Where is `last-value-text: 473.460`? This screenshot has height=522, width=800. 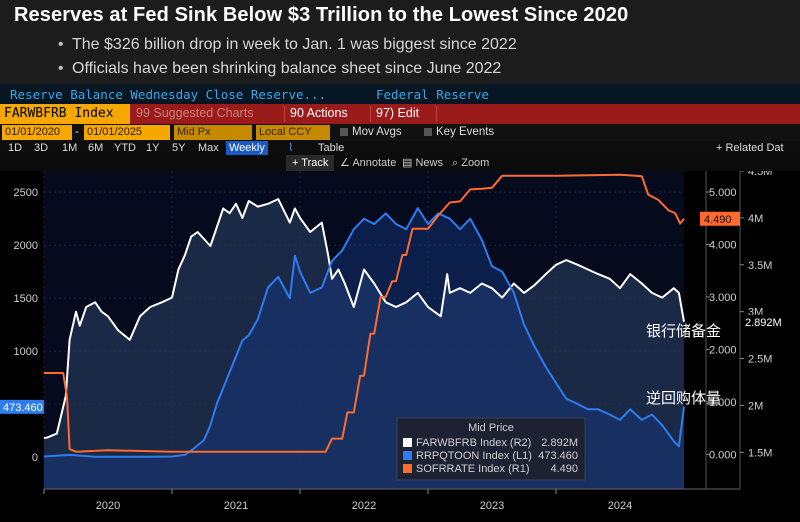 last-value-text: 473.460 is located at coordinates (23, 408).